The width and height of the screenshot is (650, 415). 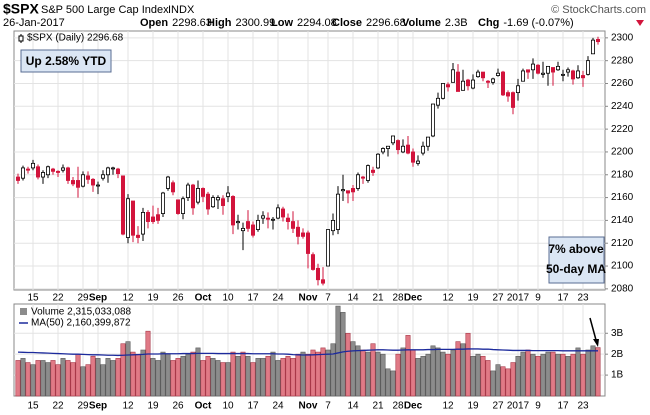 What do you see at coordinates (622, 174) in the screenshot?
I see `y-tick-label: 2180` at bounding box center [622, 174].